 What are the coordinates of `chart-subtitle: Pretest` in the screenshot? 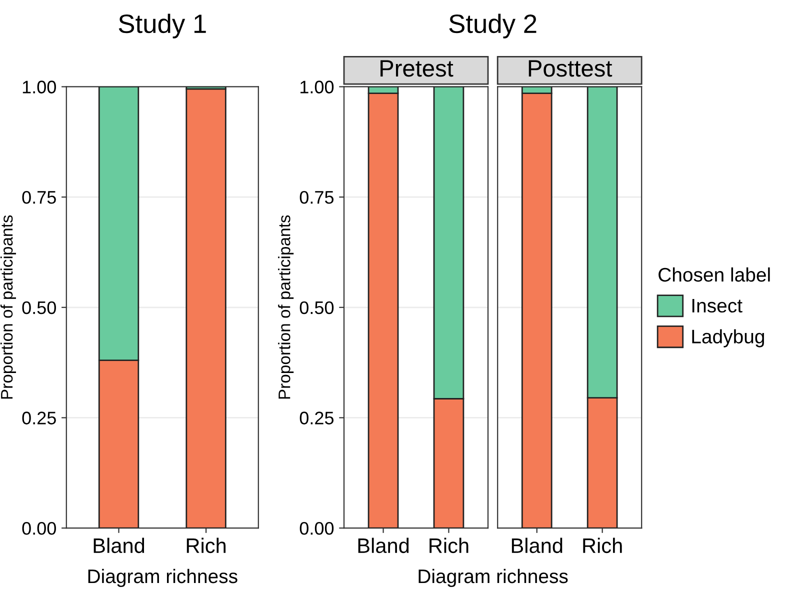 It's located at (417, 68).